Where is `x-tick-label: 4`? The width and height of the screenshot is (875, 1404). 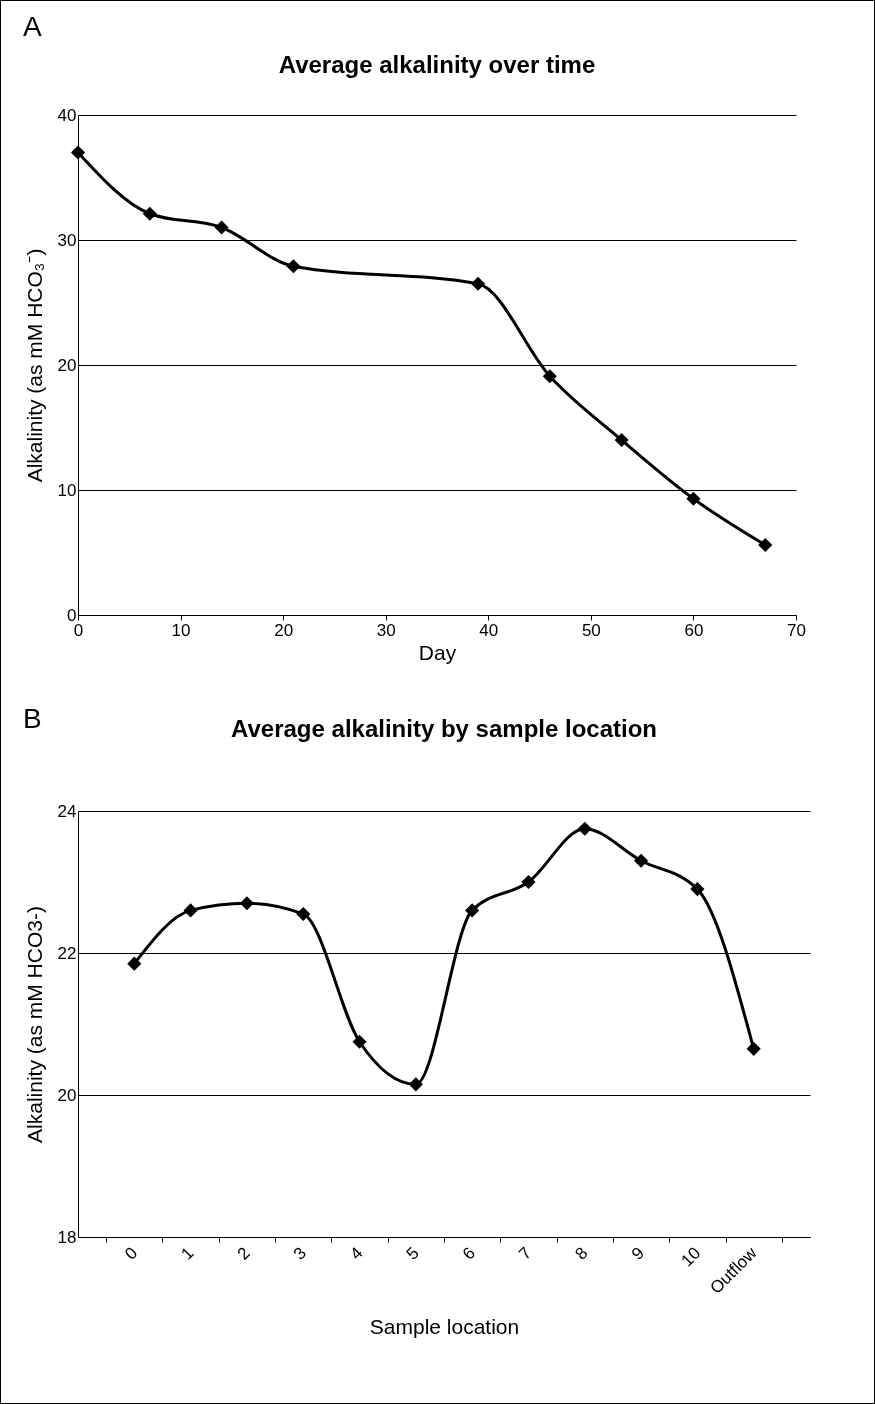
x-tick-label: 4 is located at coordinates (356, 1253).